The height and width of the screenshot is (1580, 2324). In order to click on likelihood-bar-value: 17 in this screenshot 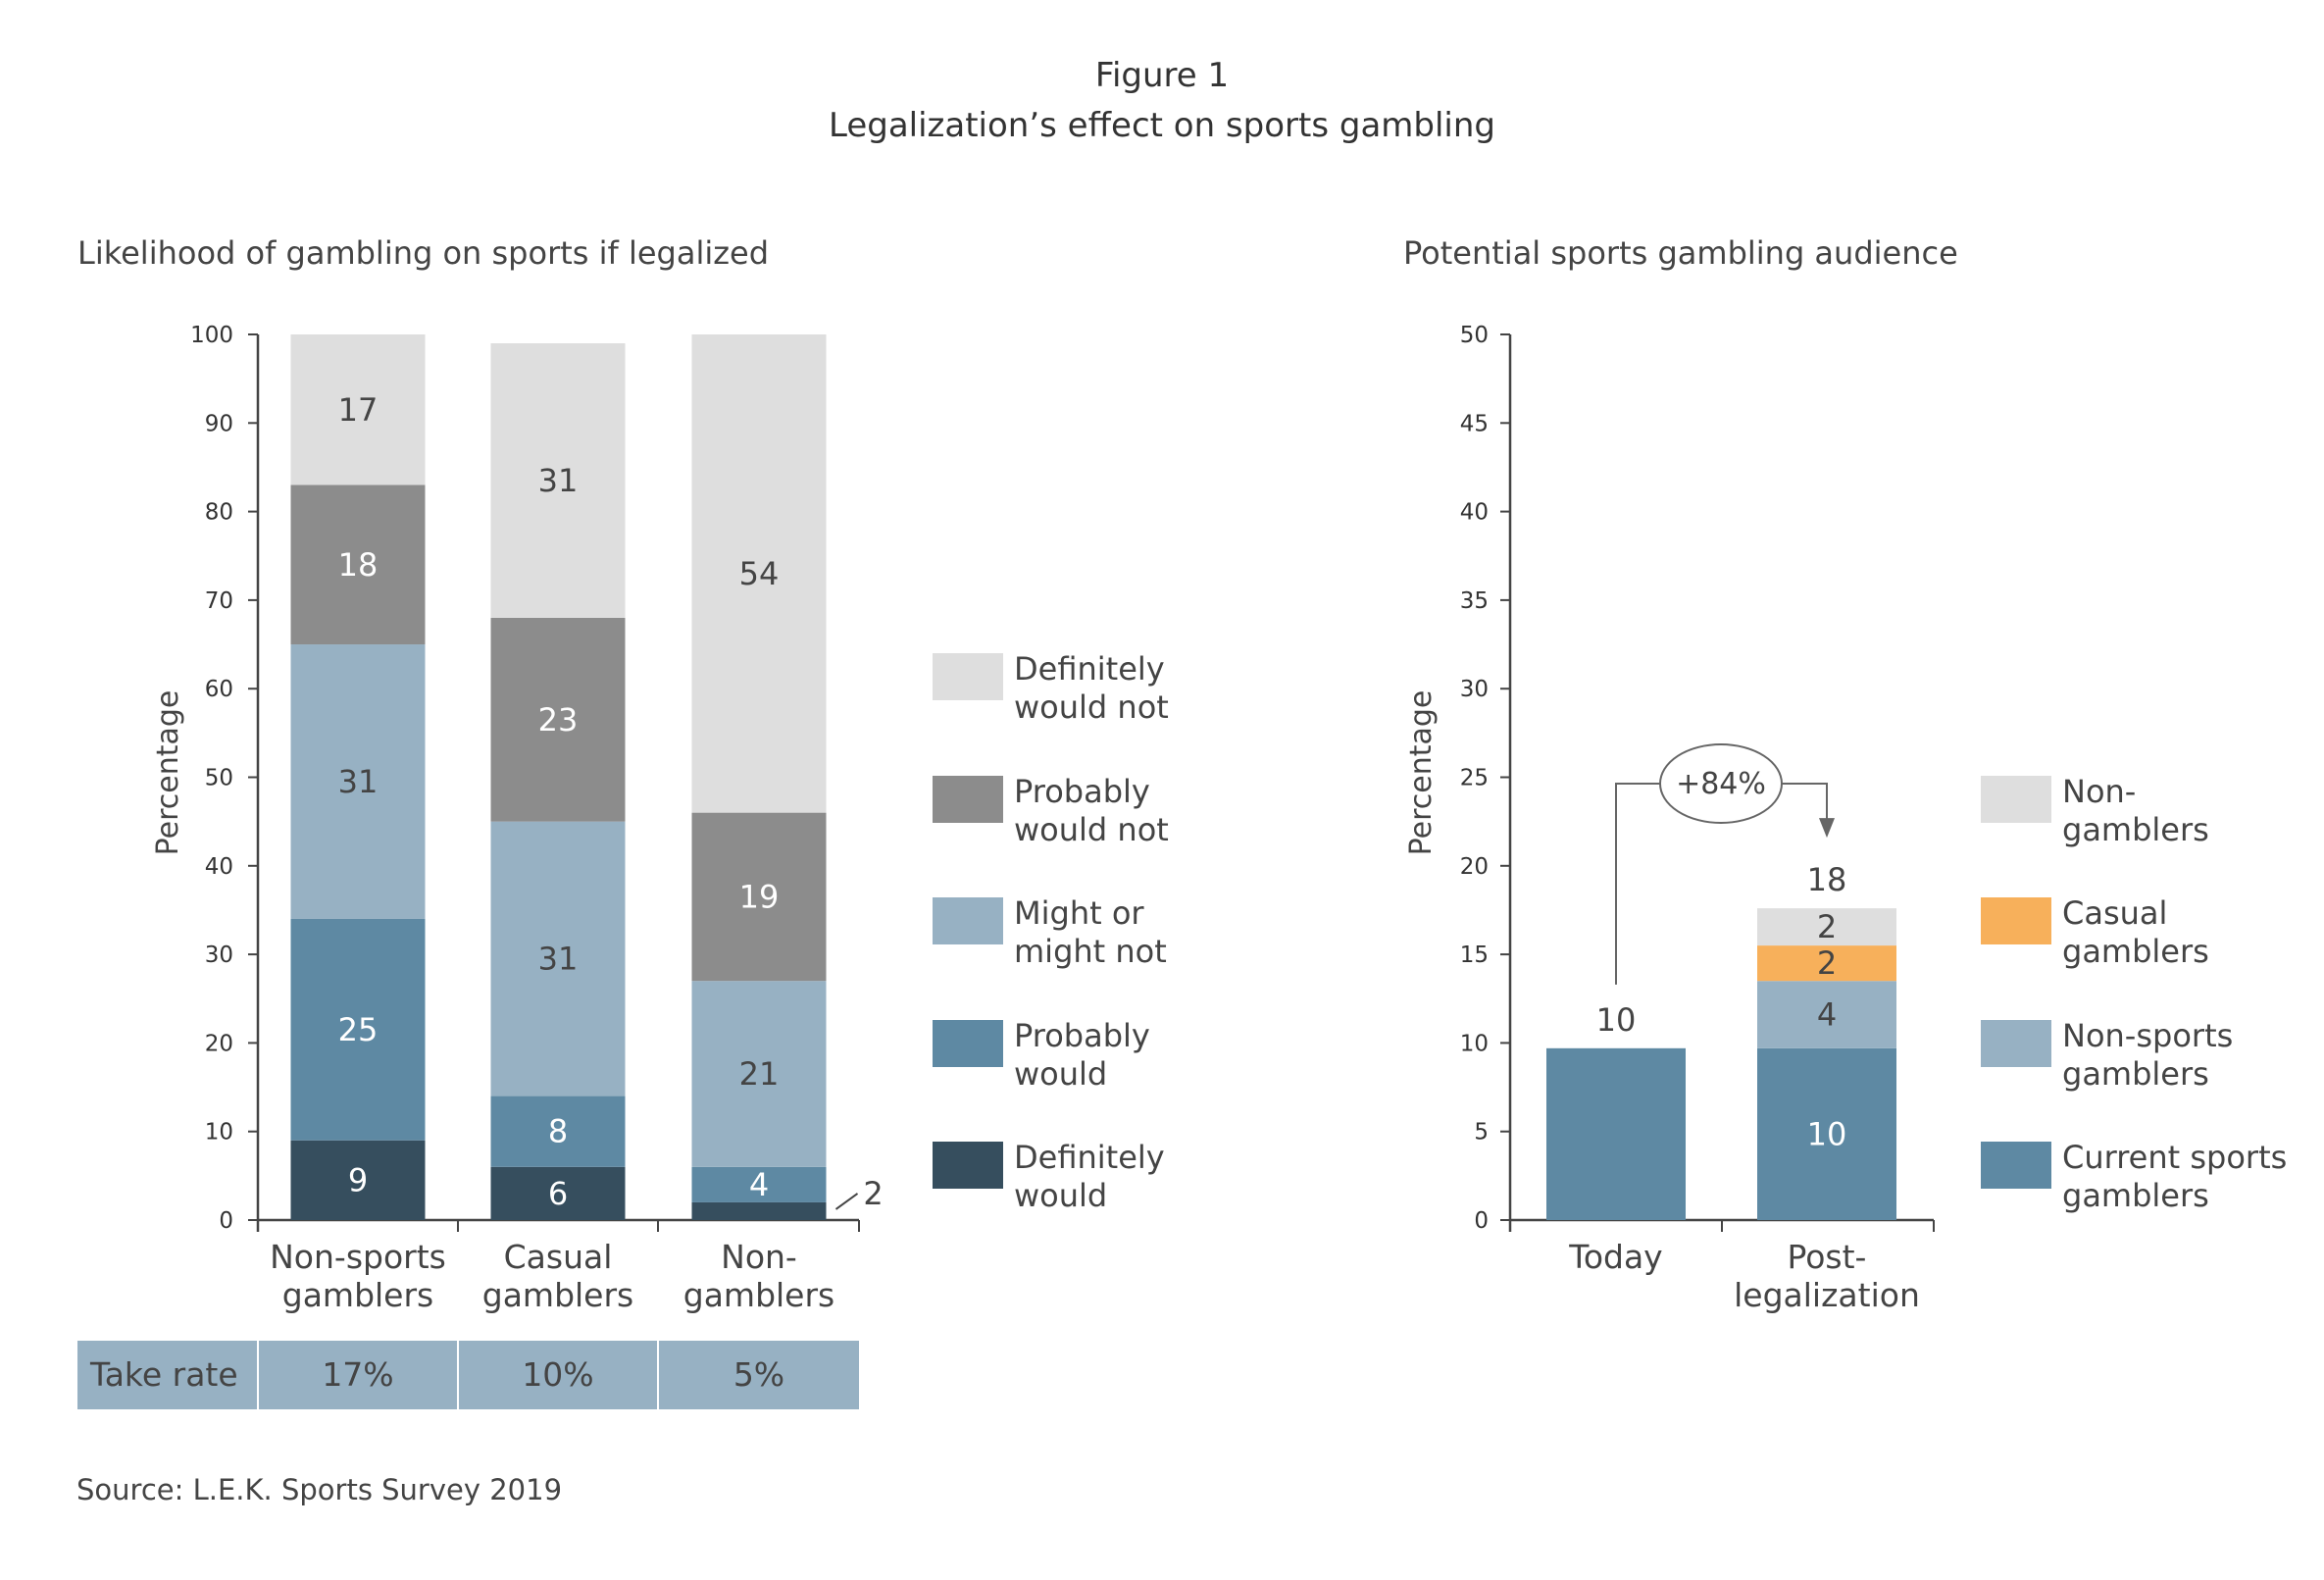, I will do `click(358, 410)`.